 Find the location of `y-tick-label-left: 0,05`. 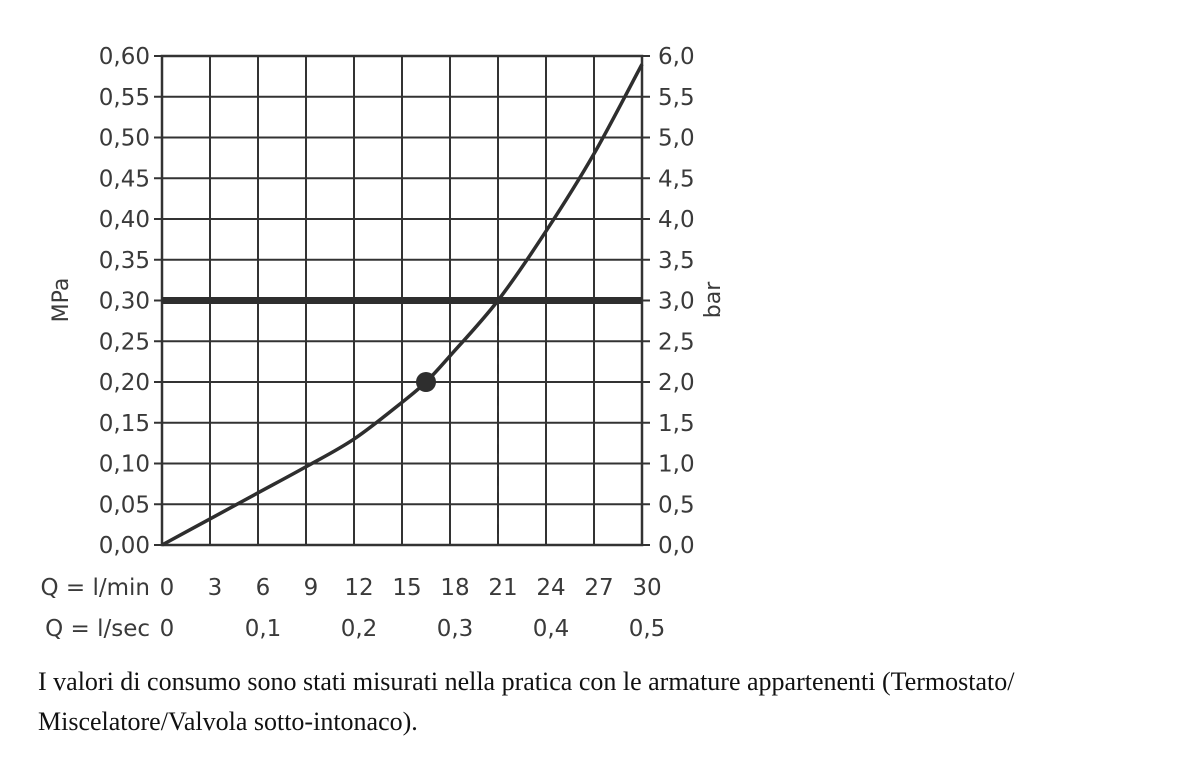

y-tick-label-left: 0,05 is located at coordinates (124, 505).